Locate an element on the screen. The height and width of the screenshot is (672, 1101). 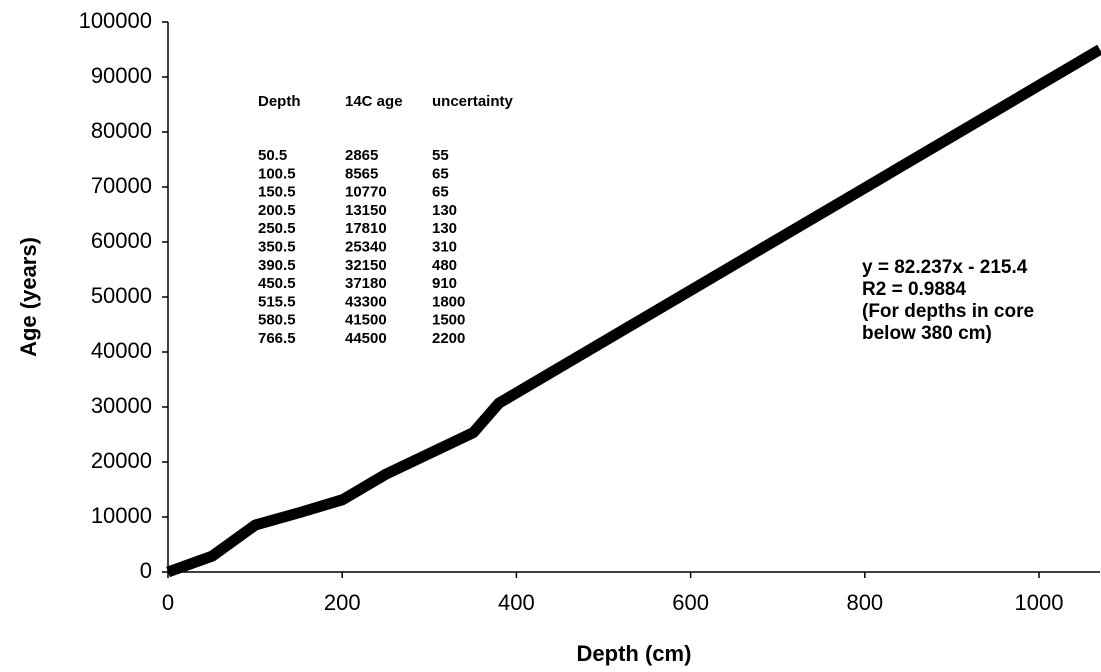
table-cell: 350.5 is located at coordinates (277, 246).